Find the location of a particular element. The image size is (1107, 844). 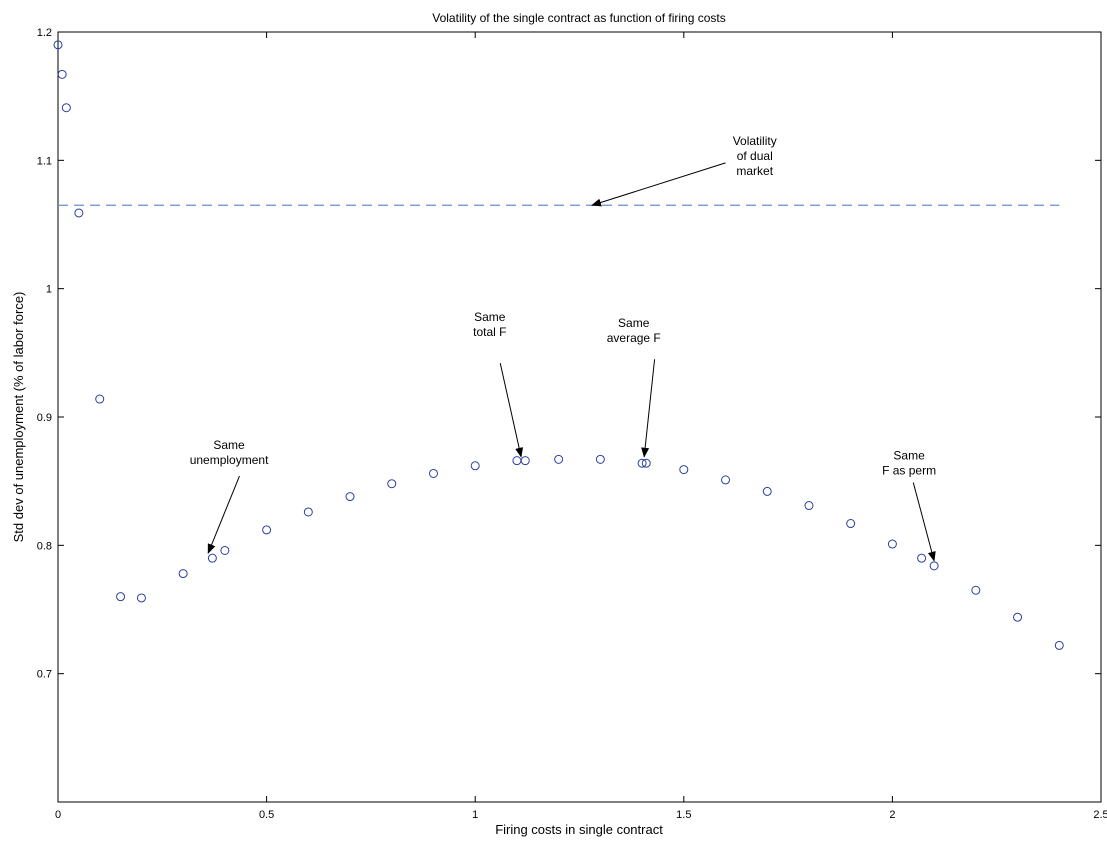

x-tick-label: 0.5 is located at coordinates (266, 815).